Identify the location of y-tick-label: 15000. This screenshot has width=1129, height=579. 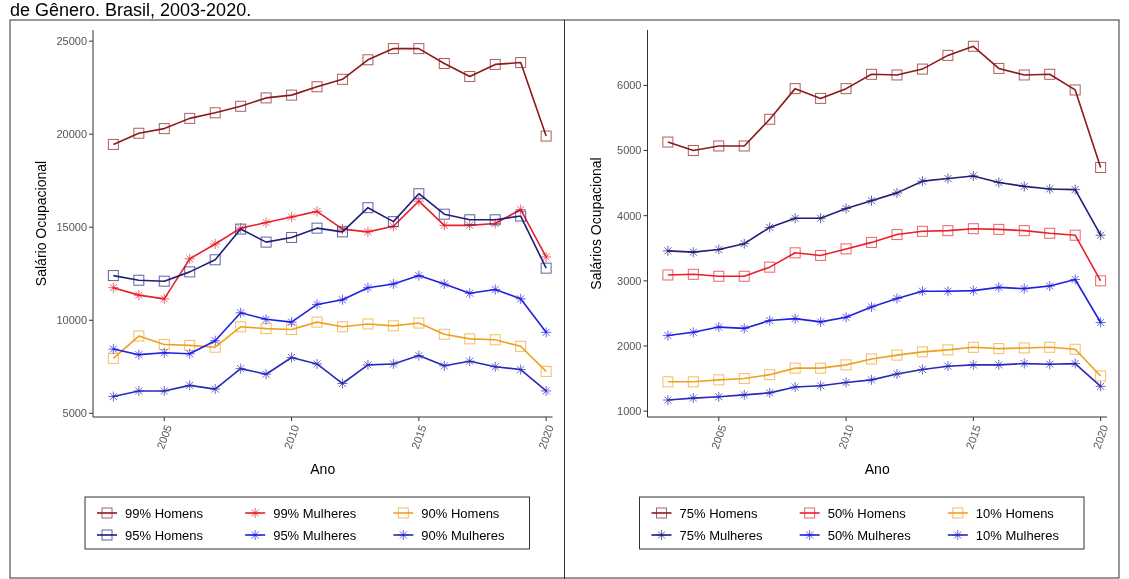
(71, 227).